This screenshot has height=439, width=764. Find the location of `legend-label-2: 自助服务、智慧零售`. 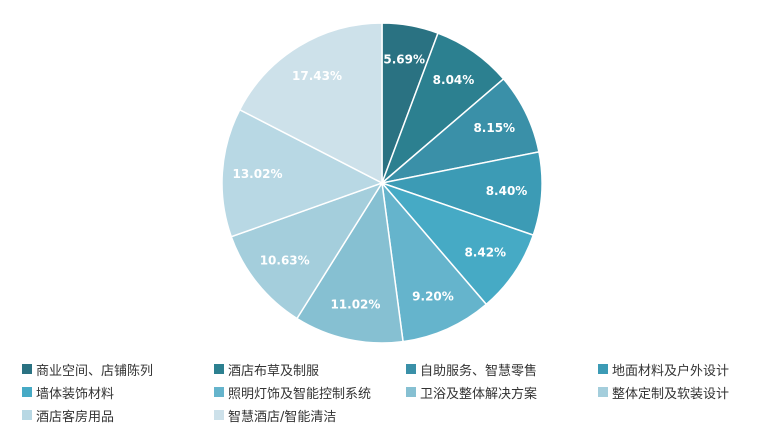

legend-label-2: 自助服务、智慧零售 is located at coordinates (479, 371).